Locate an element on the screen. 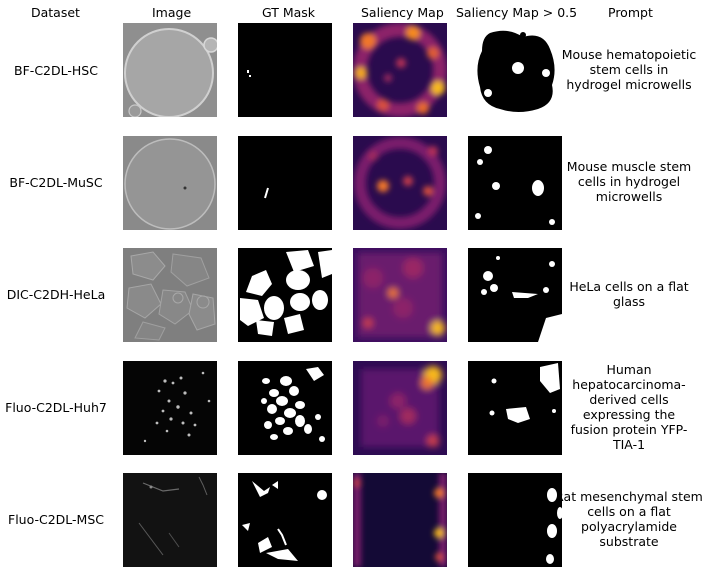 The height and width of the screenshot is (574, 708). dataset-label: Fluo-C2DL-MSC is located at coordinates (56, 519).